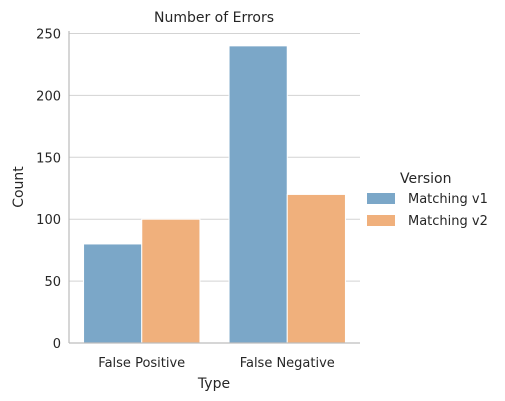 The height and width of the screenshot is (401, 505). I want to click on legend: Version Matching v1 Matching v2, so click(427, 200).